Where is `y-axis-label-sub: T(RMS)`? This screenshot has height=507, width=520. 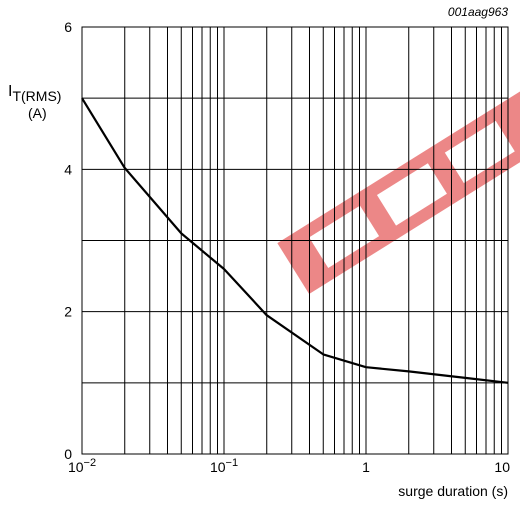 y-axis-label-sub: T(RMS) is located at coordinates (36, 96).